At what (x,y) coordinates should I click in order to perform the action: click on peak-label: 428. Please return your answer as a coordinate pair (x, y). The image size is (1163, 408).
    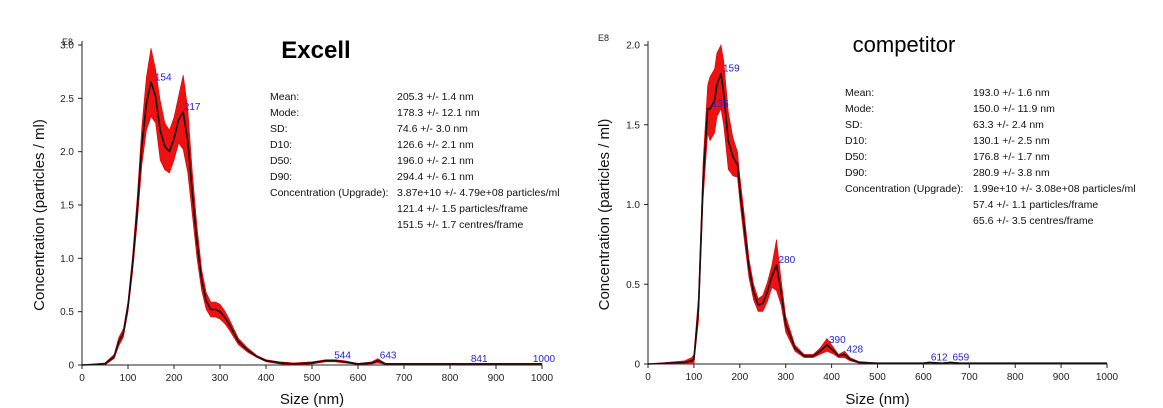
    Looking at the image, I should click on (854, 349).